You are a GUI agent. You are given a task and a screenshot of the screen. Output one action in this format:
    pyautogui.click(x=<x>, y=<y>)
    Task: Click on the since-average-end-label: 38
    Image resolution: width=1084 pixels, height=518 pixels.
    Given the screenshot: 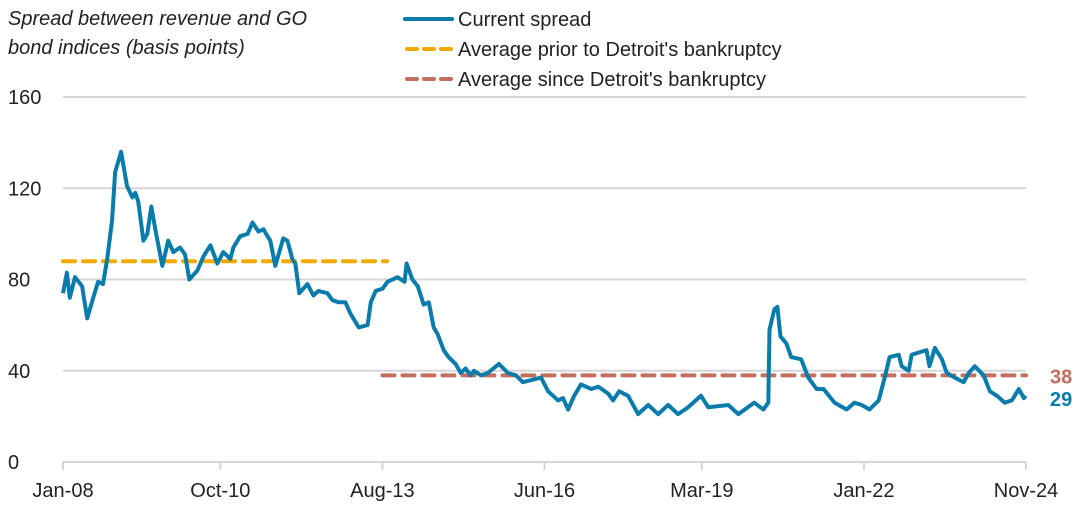 What is the action you would take?
    pyautogui.click(x=1061, y=377)
    